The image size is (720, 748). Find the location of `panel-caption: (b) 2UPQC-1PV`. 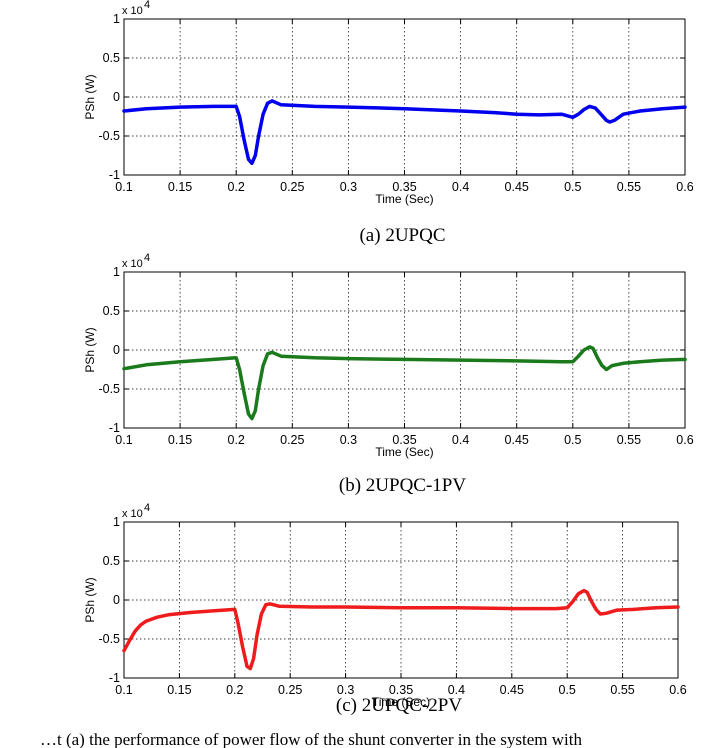

panel-caption: (b) 2UPQC-1PV is located at coordinates (402, 485).